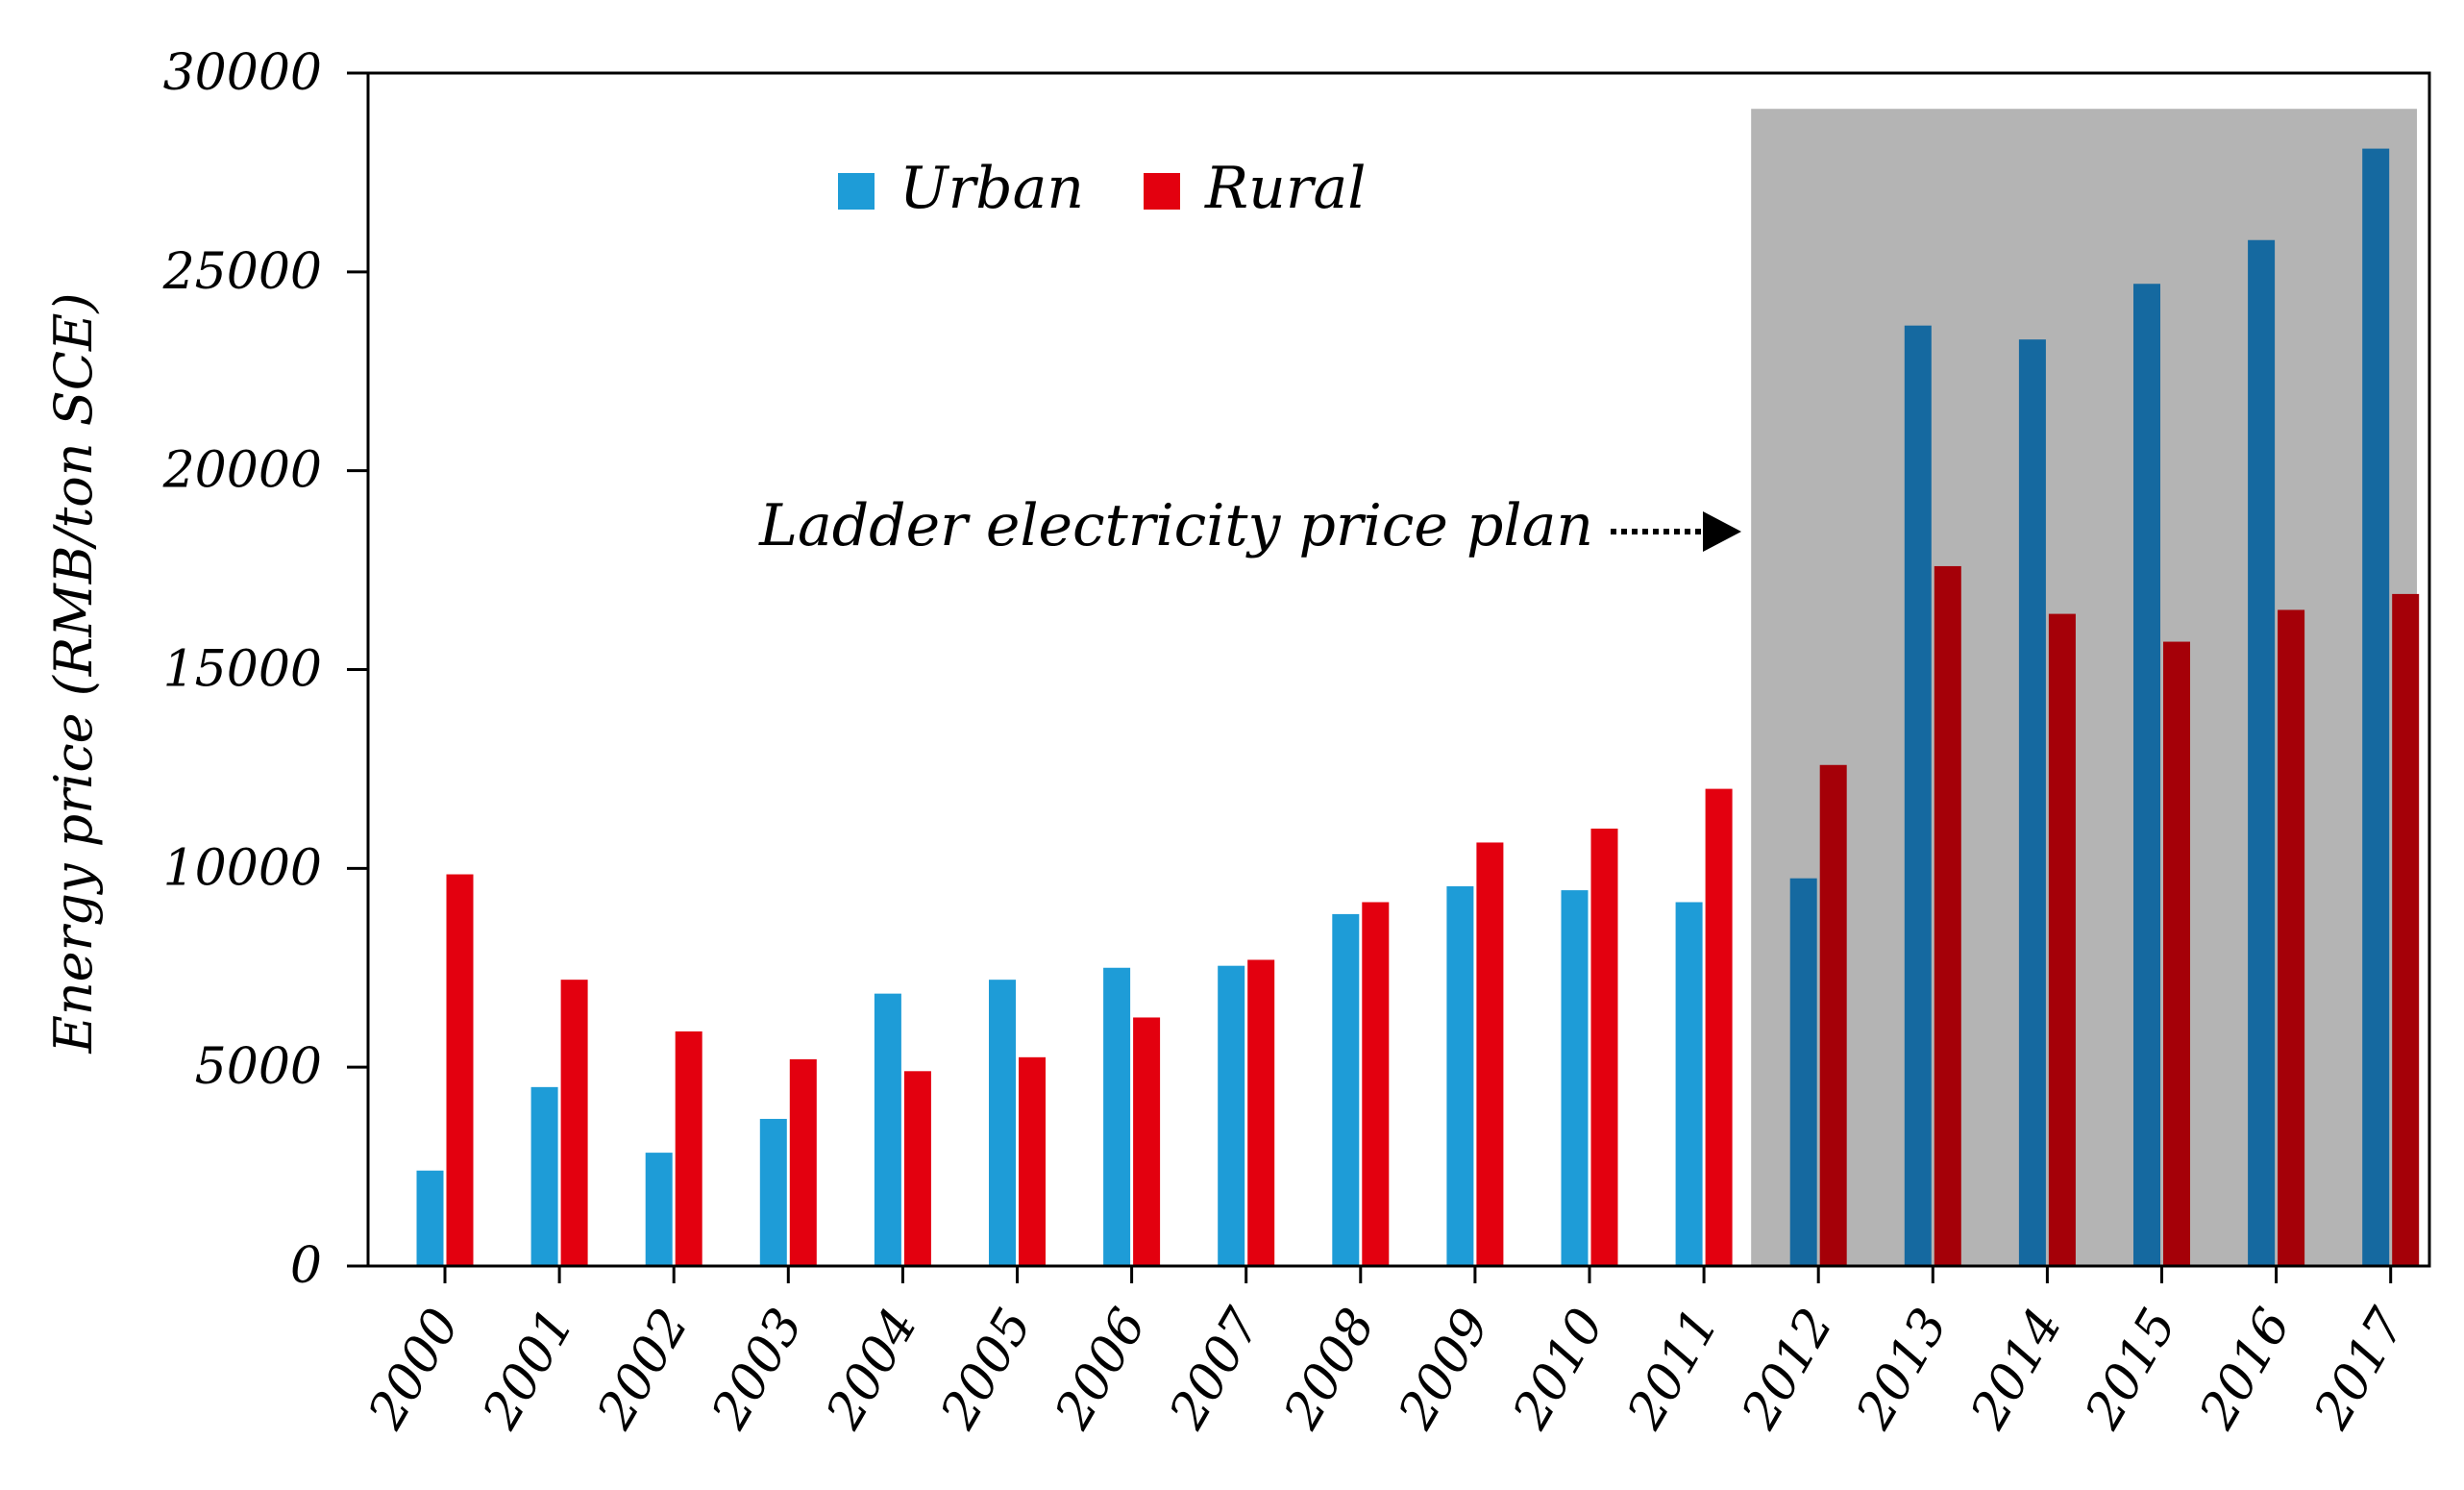 The width and height of the screenshot is (2464, 1490). What do you see at coordinates (1147, 1141) in the screenshot?
I see `bar-rural-2006` at bounding box center [1147, 1141].